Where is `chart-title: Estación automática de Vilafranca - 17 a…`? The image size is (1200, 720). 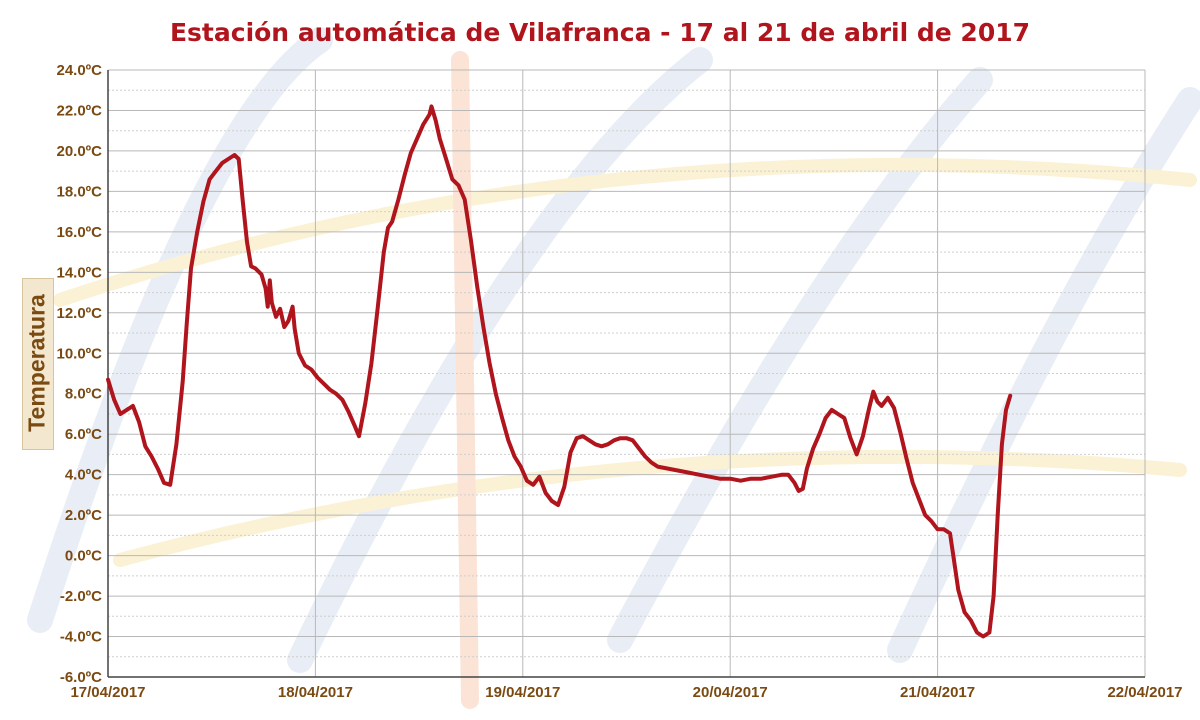
chart-title: Estación automática de Vilafranca - 17 a… is located at coordinates (600, 32).